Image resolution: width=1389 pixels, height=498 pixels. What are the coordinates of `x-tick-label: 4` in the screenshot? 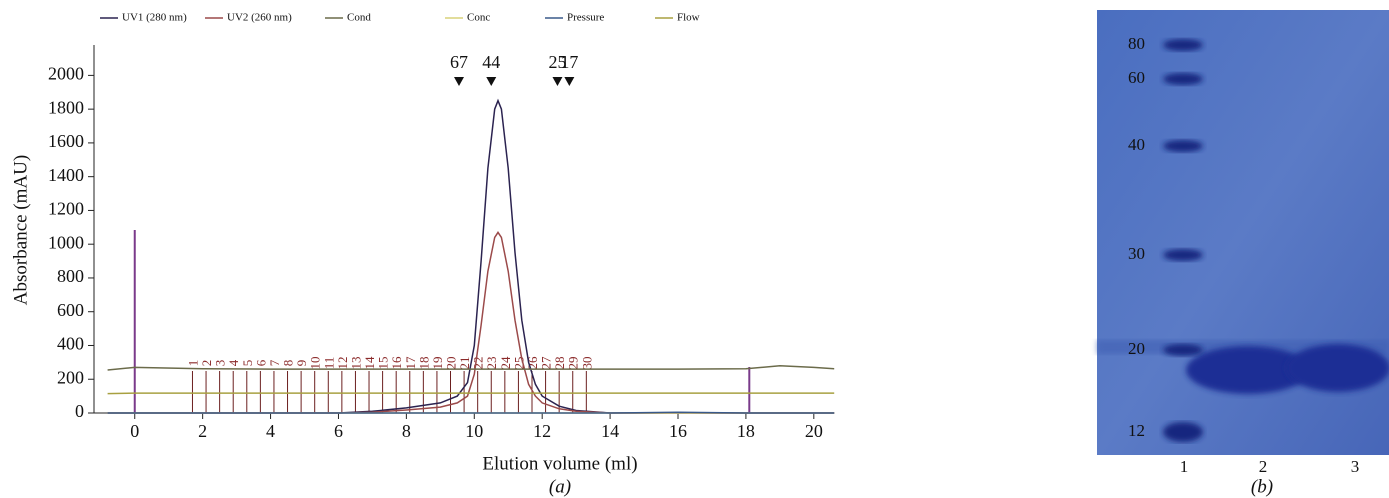 It's located at (270, 431).